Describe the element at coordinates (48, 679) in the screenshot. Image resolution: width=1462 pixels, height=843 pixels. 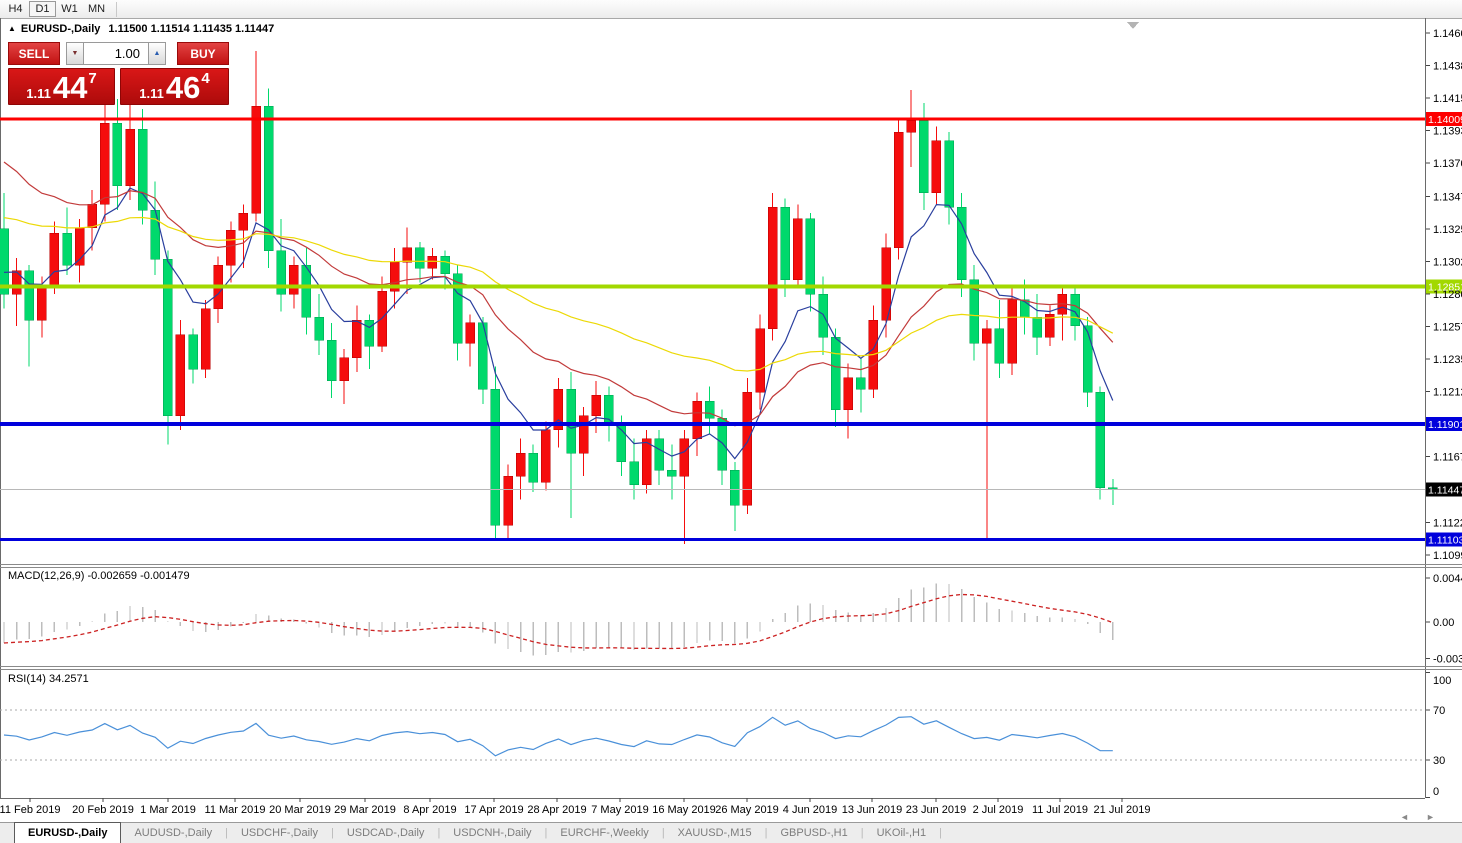
I see `rsi-indicator-label: RSI(14) 34.2571` at that location.